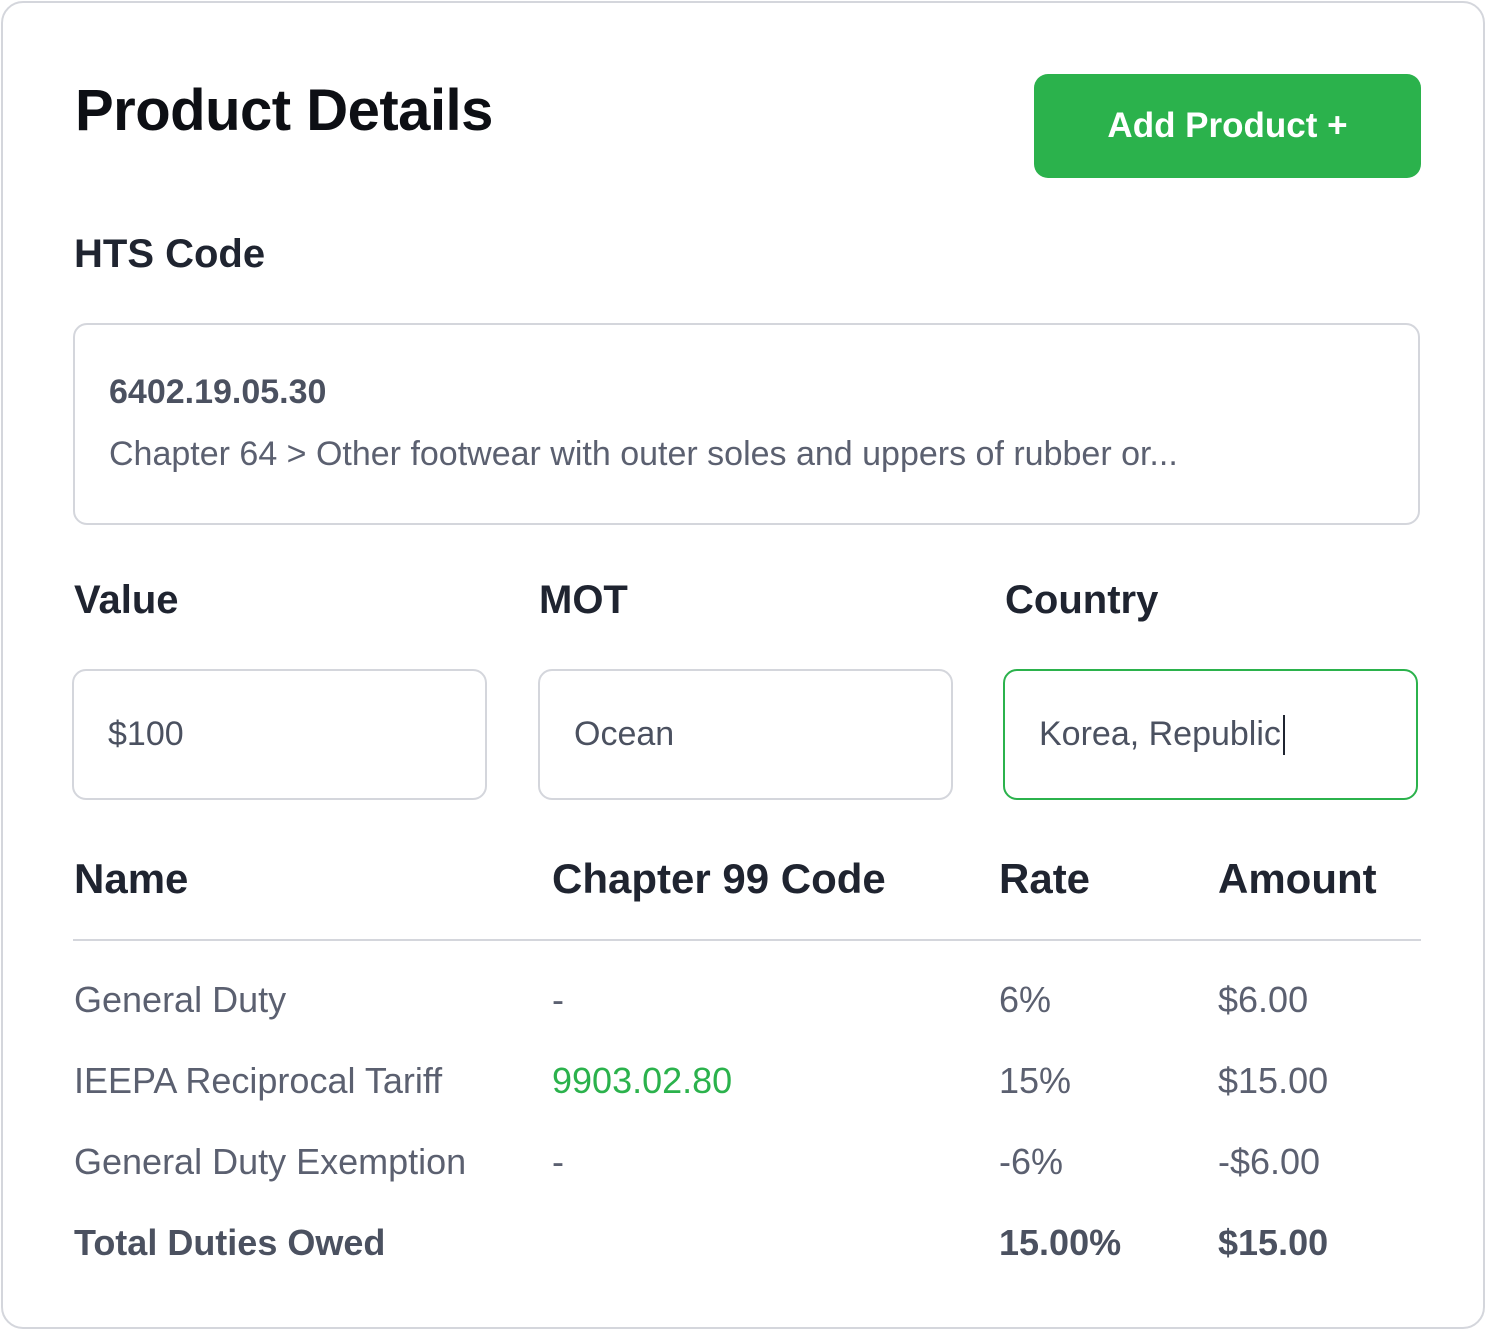  What do you see at coordinates (1263, 999) in the screenshot?
I see `row-amount: $6.00` at bounding box center [1263, 999].